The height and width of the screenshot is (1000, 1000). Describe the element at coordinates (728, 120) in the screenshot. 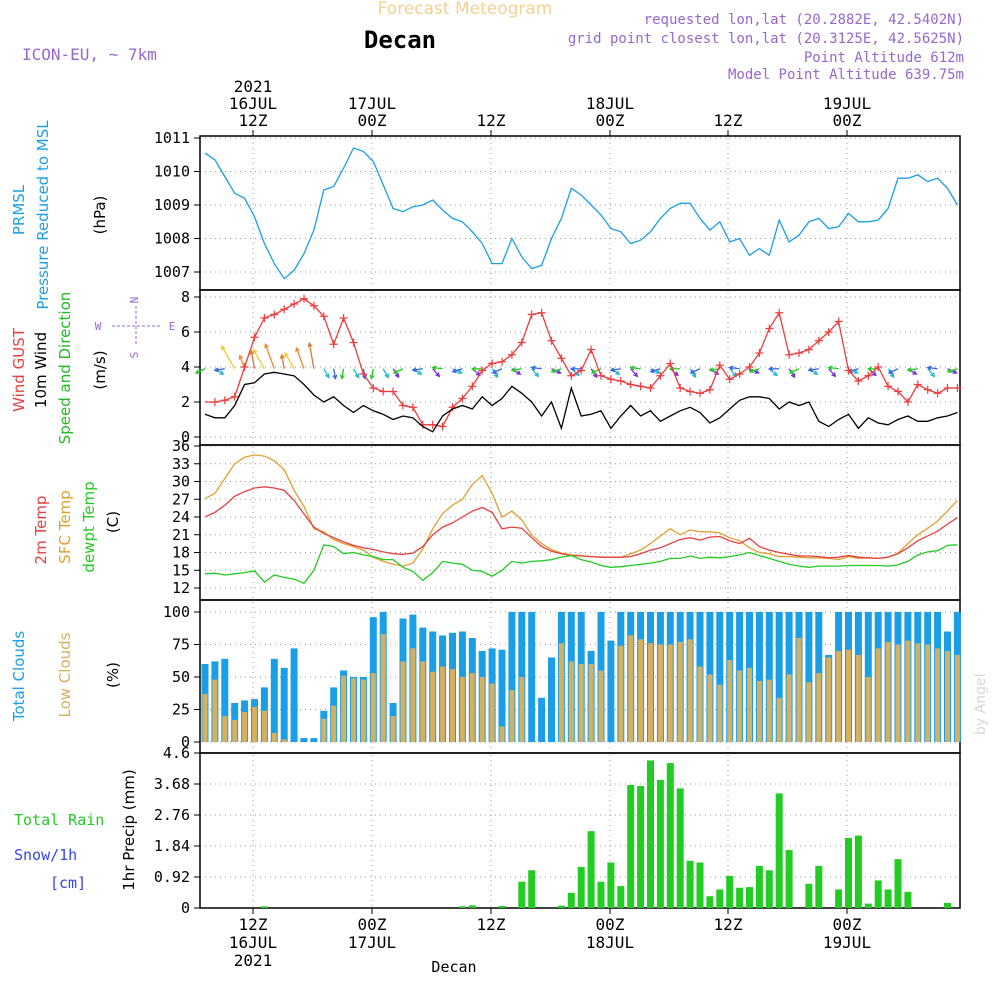

I see `top-axis-label: 12Z` at that location.